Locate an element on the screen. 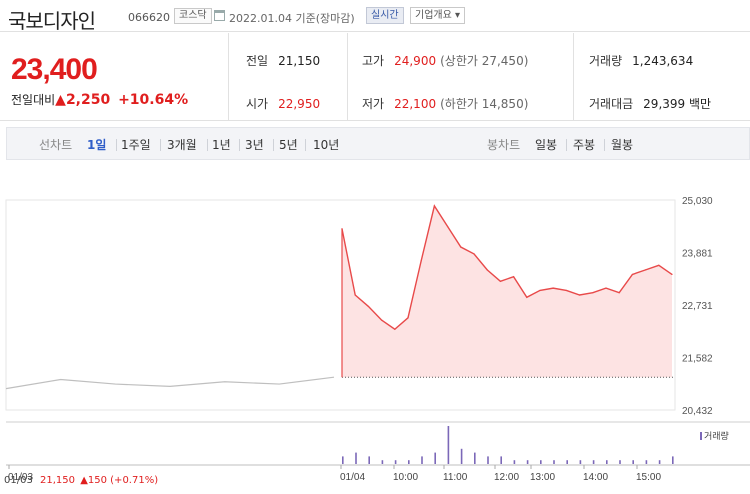 The width and height of the screenshot is (750, 494). line-chart-label: 선차트 is located at coordinates (56, 145).